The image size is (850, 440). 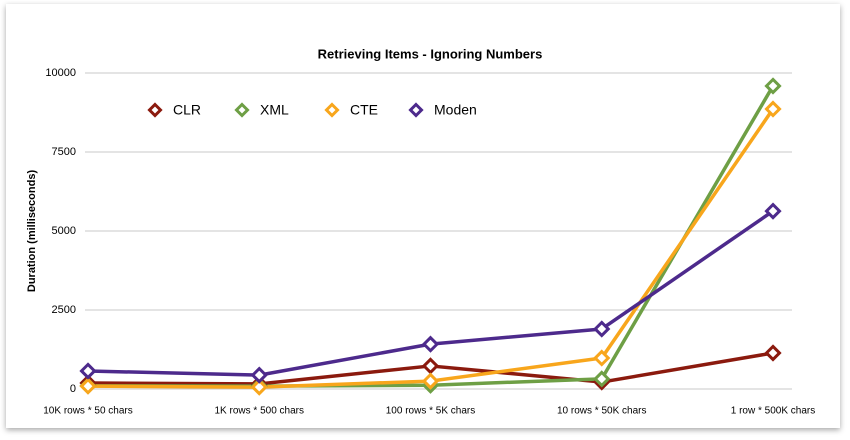 What do you see at coordinates (73, 389) in the screenshot?
I see `y-tick-label: 0` at bounding box center [73, 389].